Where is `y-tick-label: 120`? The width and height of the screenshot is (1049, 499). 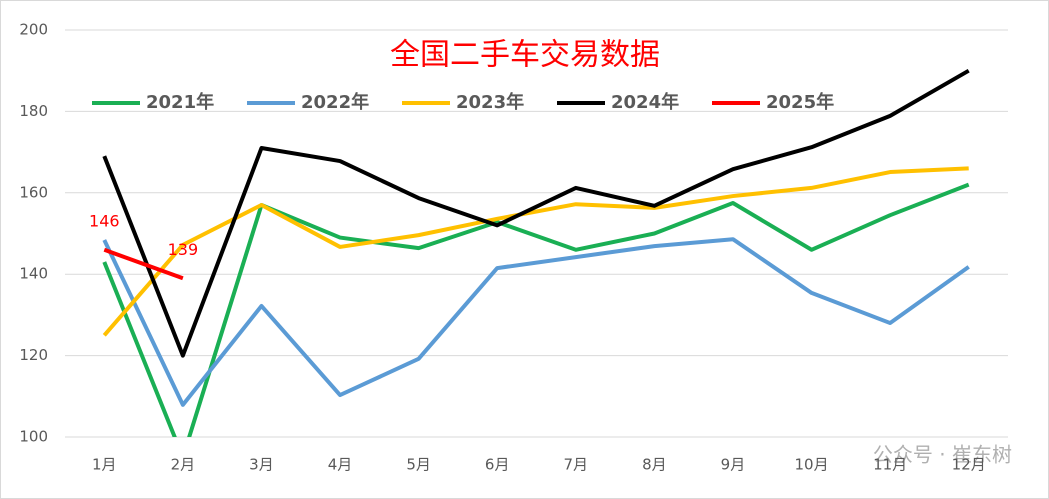 y-tick-label: 120 is located at coordinates (33, 355).